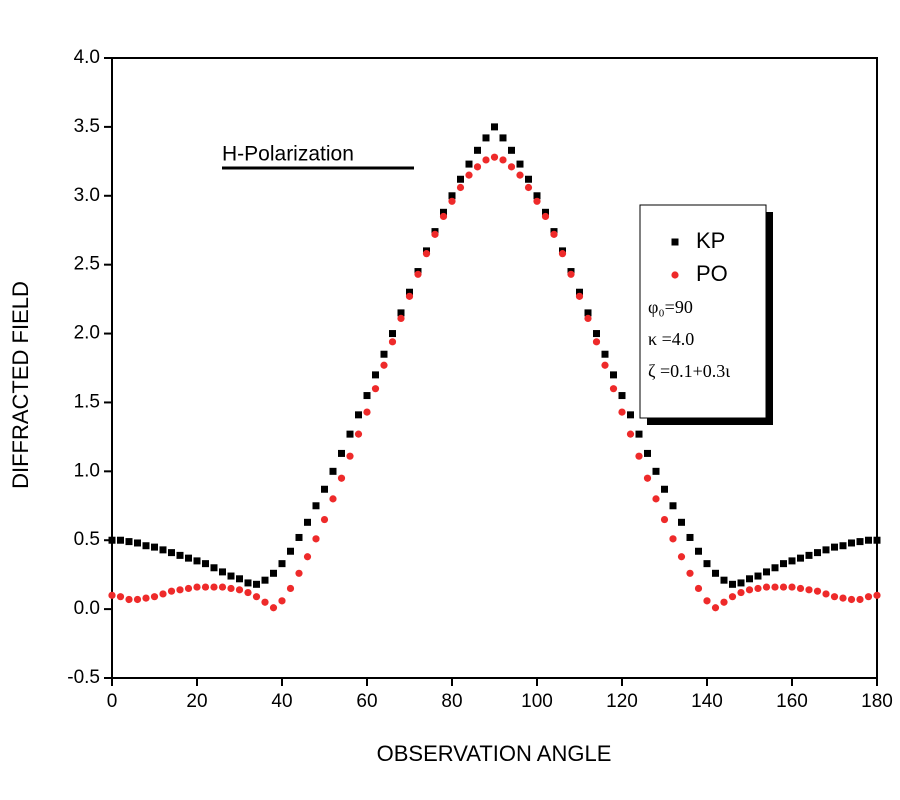 The width and height of the screenshot is (900, 800). I want to click on legend-note: φ₀=90, so click(670, 307).